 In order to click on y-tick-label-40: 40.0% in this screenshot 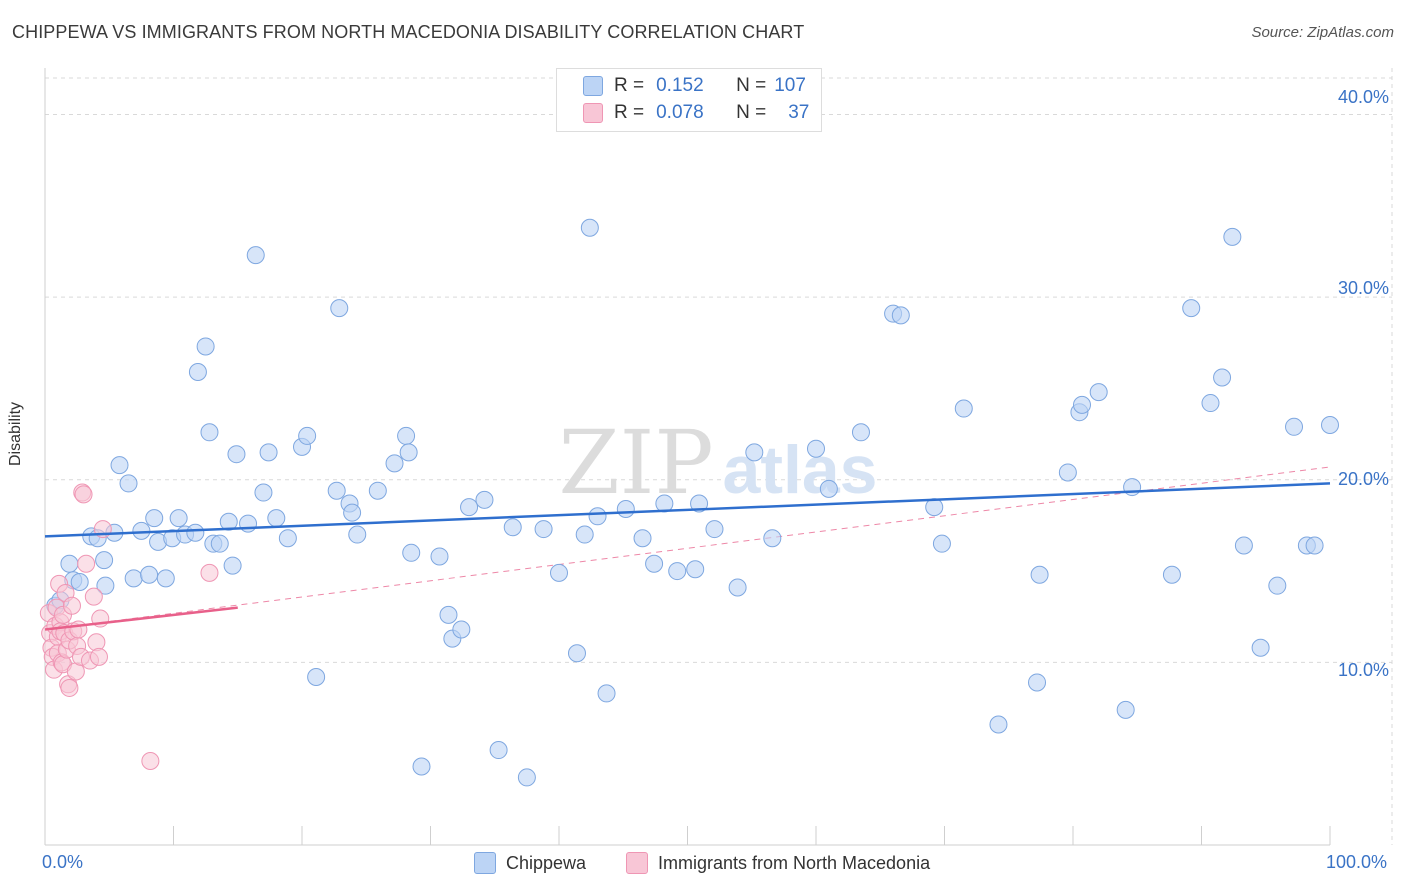, I will do `click(1364, 97)`.